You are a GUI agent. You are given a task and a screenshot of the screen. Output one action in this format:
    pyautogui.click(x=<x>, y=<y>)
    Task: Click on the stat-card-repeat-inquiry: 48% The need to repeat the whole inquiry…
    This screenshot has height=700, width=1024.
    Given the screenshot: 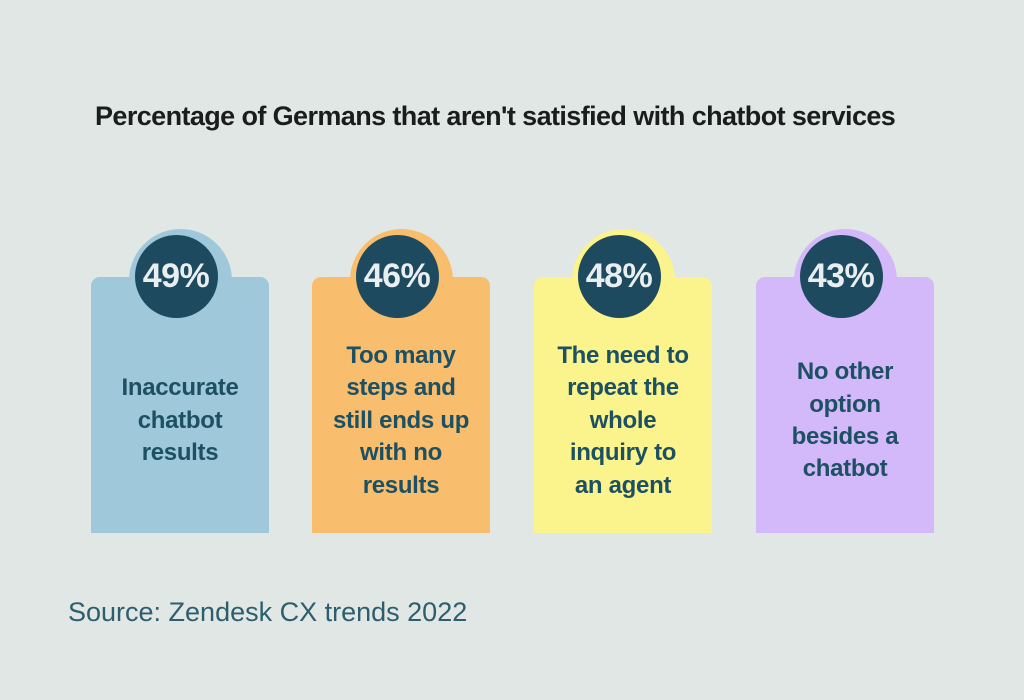 What is the action you would take?
    pyautogui.click(x=623, y=381)
    